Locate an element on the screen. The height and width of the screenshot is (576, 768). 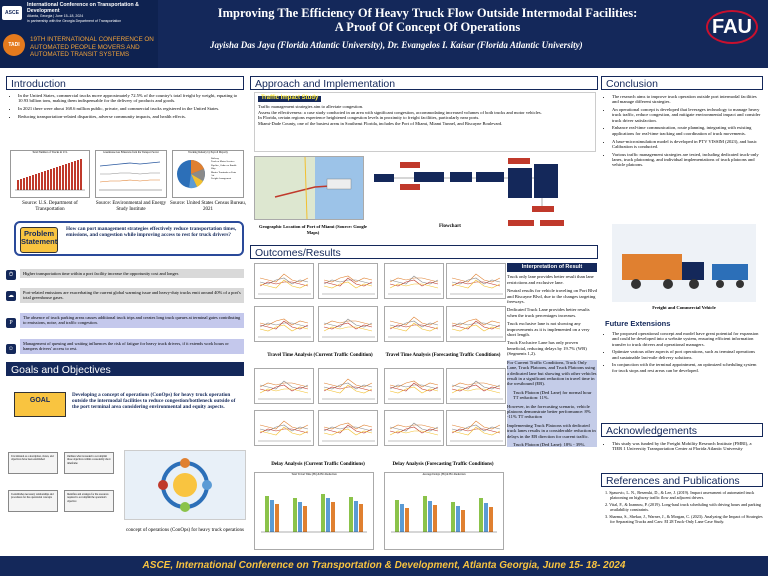
trucks-bar-chart: Total Number of Trucks in U.S. is located at coordinates (50, 174).